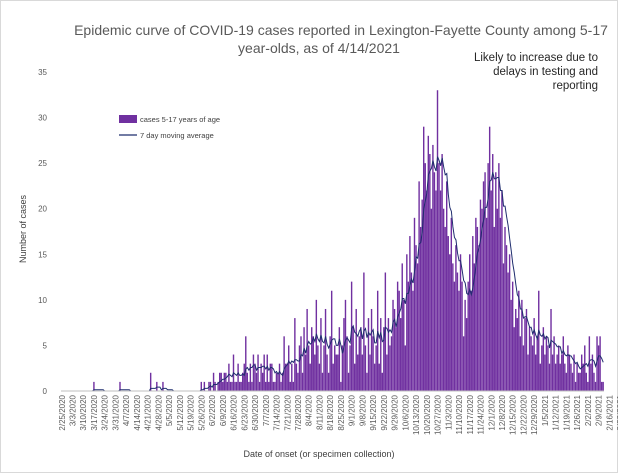 Image resolution: width=618 pixels, height=474 pixels. I want to click on x-tick-group: 10/20/2020, so click(427, 414).